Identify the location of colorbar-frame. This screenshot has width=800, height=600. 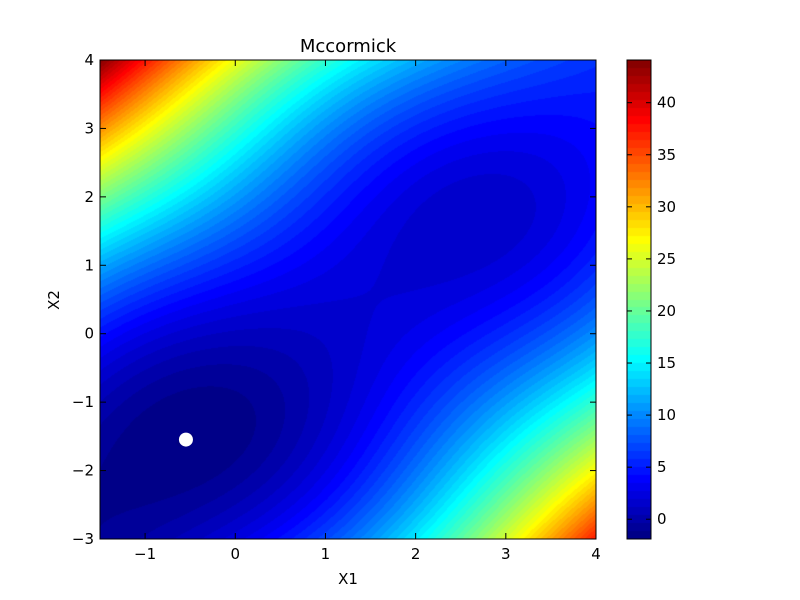
(639, 299).